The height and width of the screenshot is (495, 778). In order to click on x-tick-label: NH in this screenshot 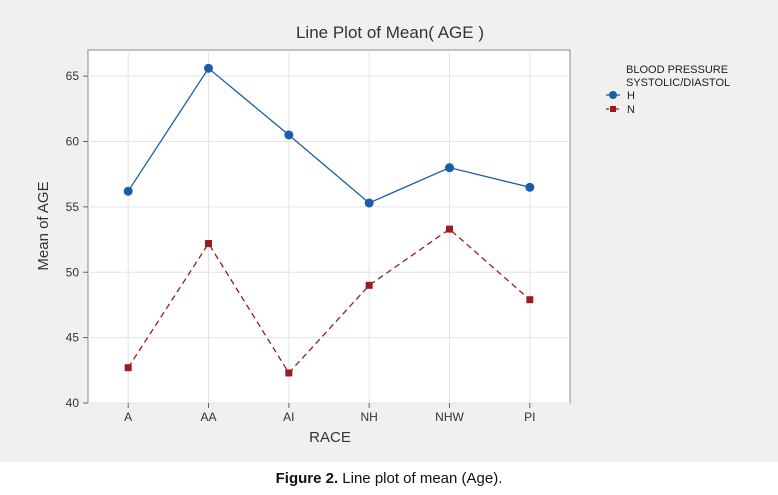, I will do `click(368, 417)`.